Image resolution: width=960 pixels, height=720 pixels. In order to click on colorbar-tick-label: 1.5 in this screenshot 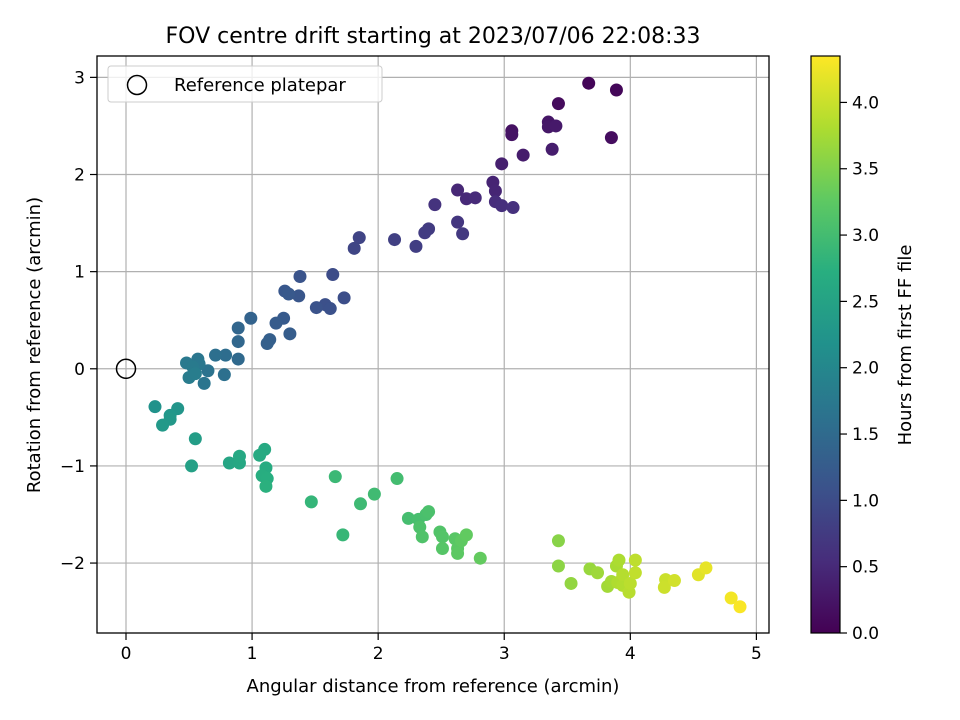, I will do `click(865, 435)`.